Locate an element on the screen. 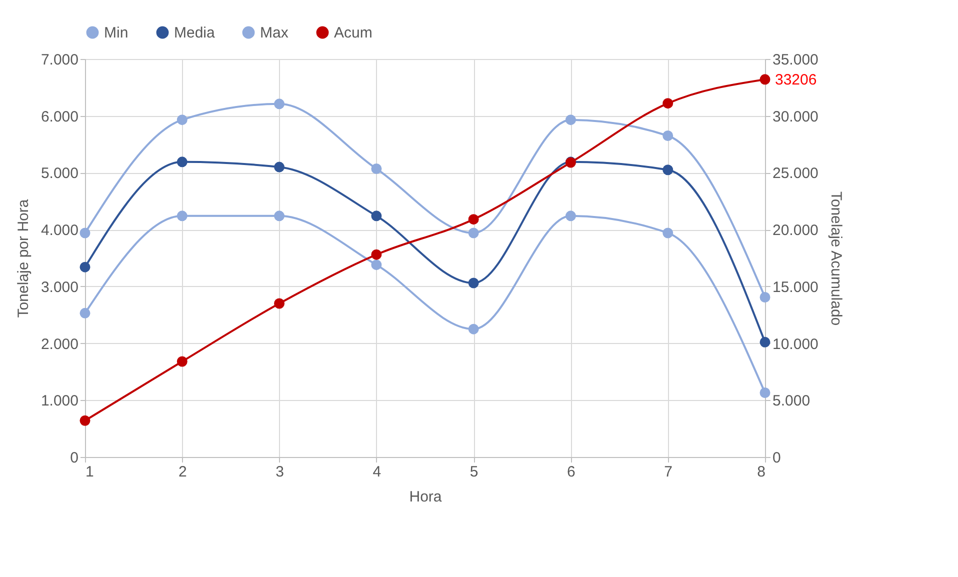  y2-tick-label: 20.000 is located at coordinates (795, 231).